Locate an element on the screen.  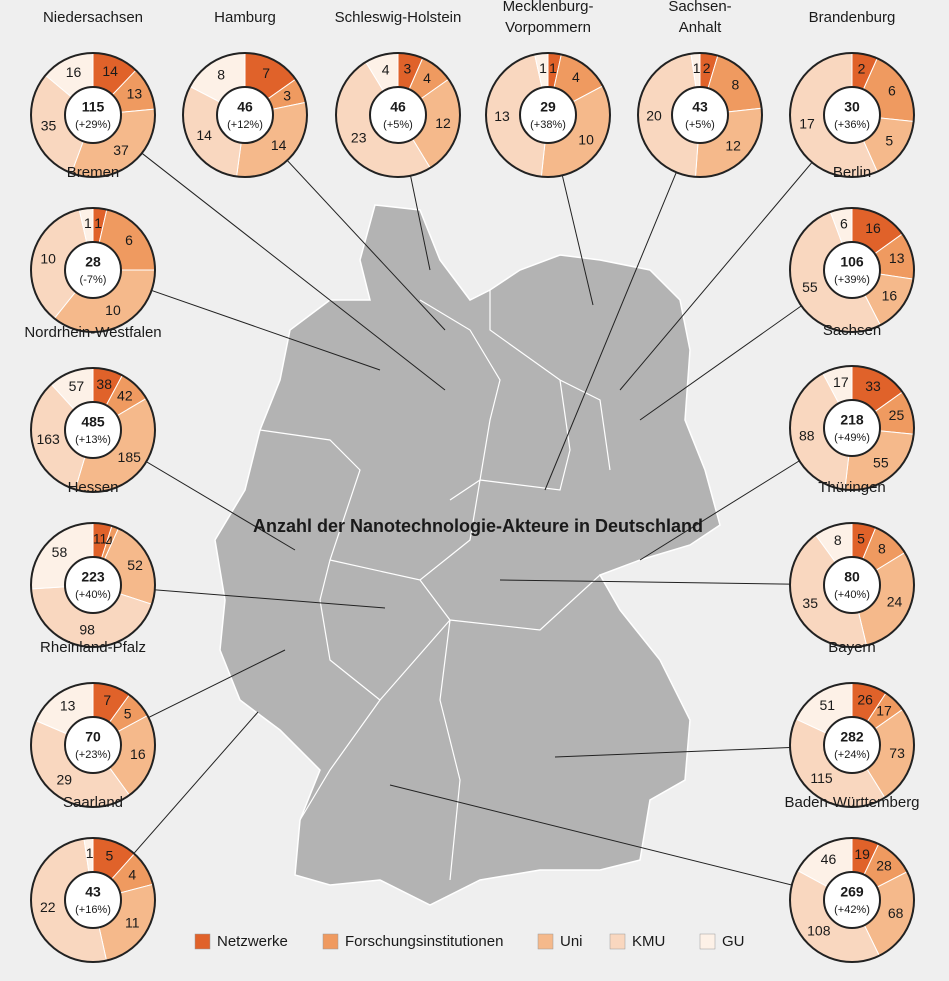
legend: Netzwerke Forschungsinstitutionen Uni KMU GU is located at coordinates (469, 941).